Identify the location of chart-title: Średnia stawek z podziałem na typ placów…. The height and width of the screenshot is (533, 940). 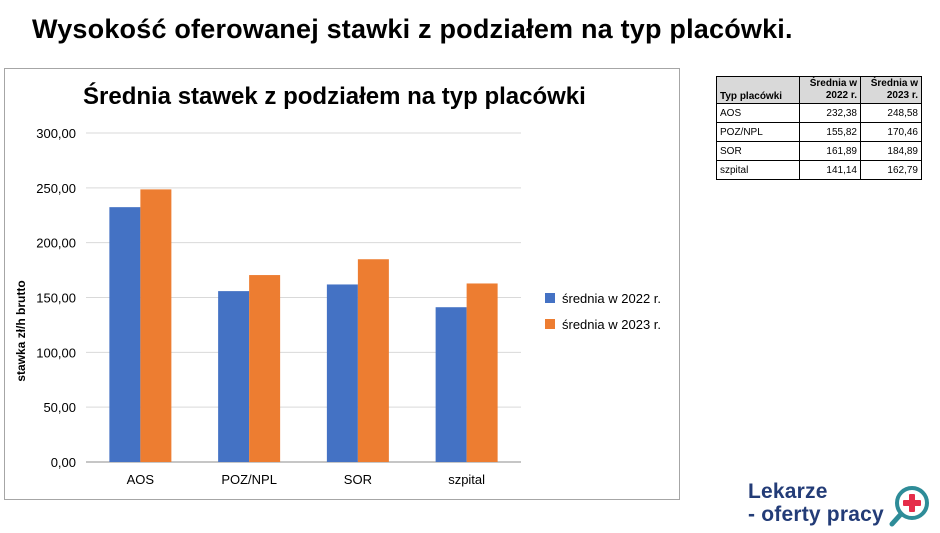
(334, 96).